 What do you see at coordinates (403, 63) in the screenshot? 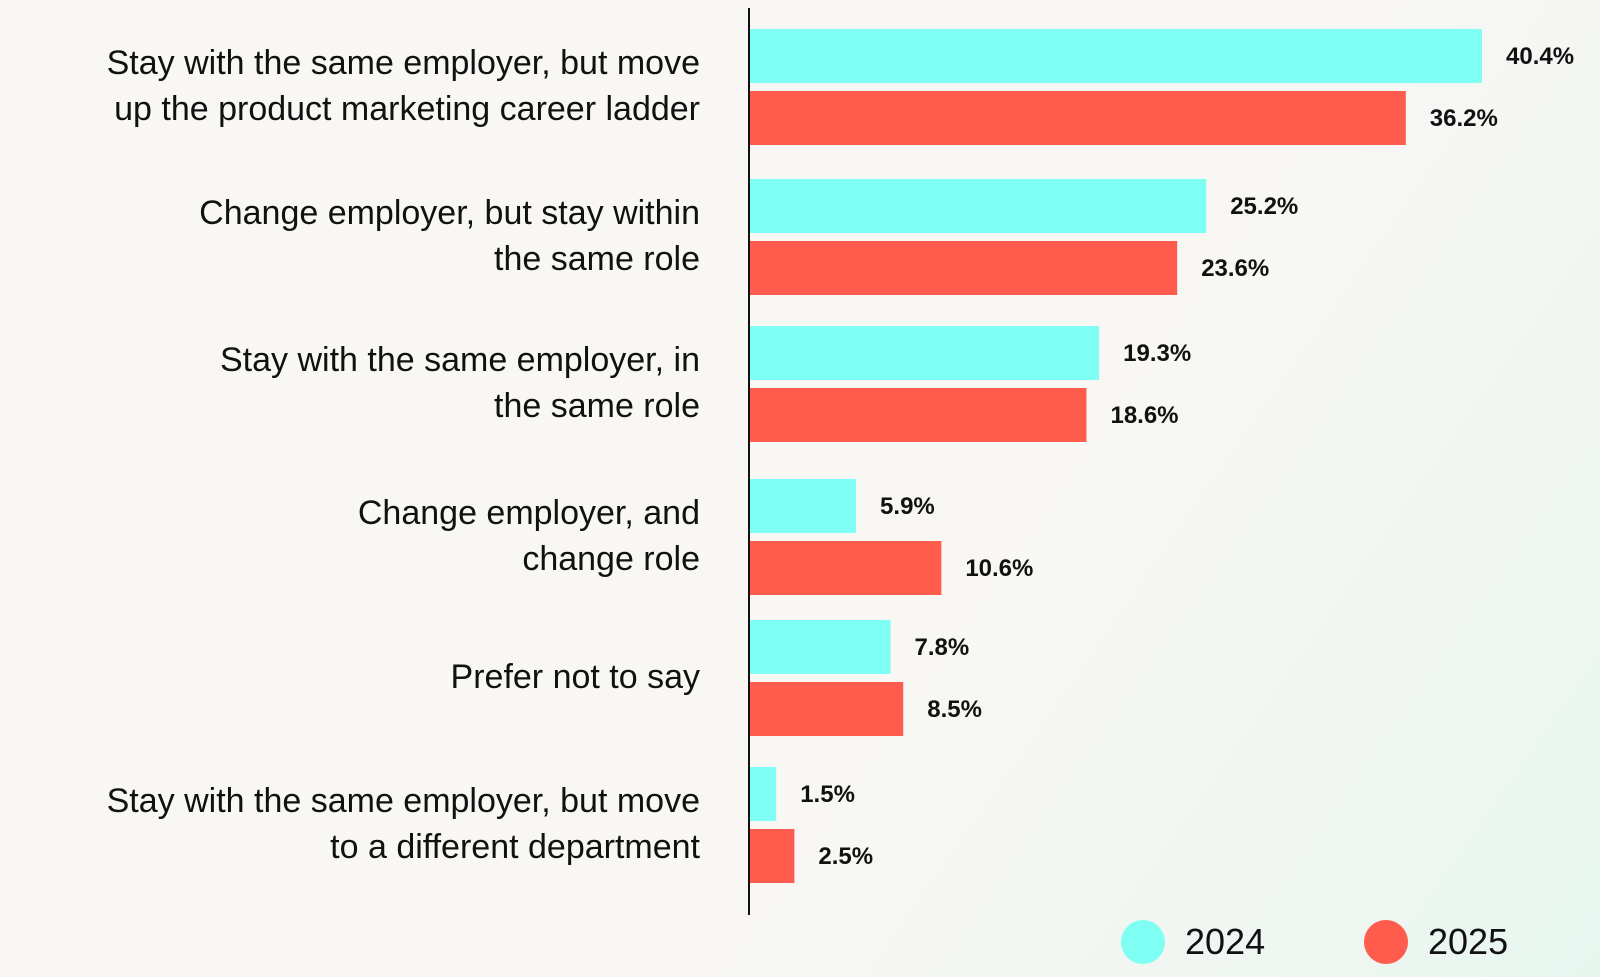
I see `category-label-0-line-0: Stay with the same employer, but move` at bounding box center [403, 63].